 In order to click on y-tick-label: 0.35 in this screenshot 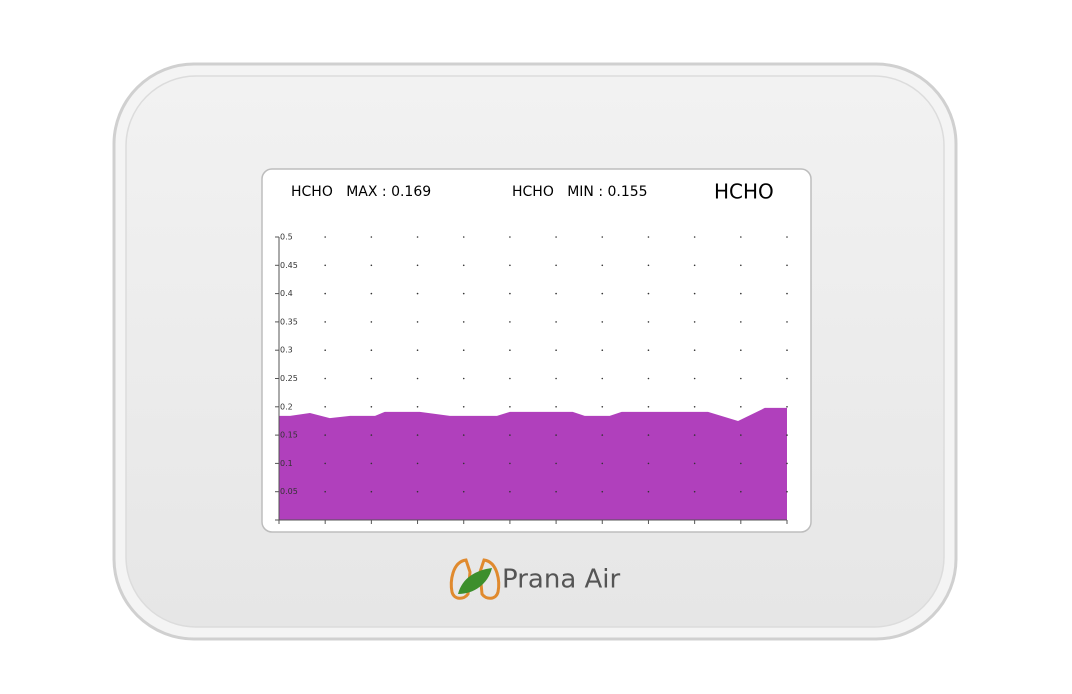, I will do `click(289, 321)`.